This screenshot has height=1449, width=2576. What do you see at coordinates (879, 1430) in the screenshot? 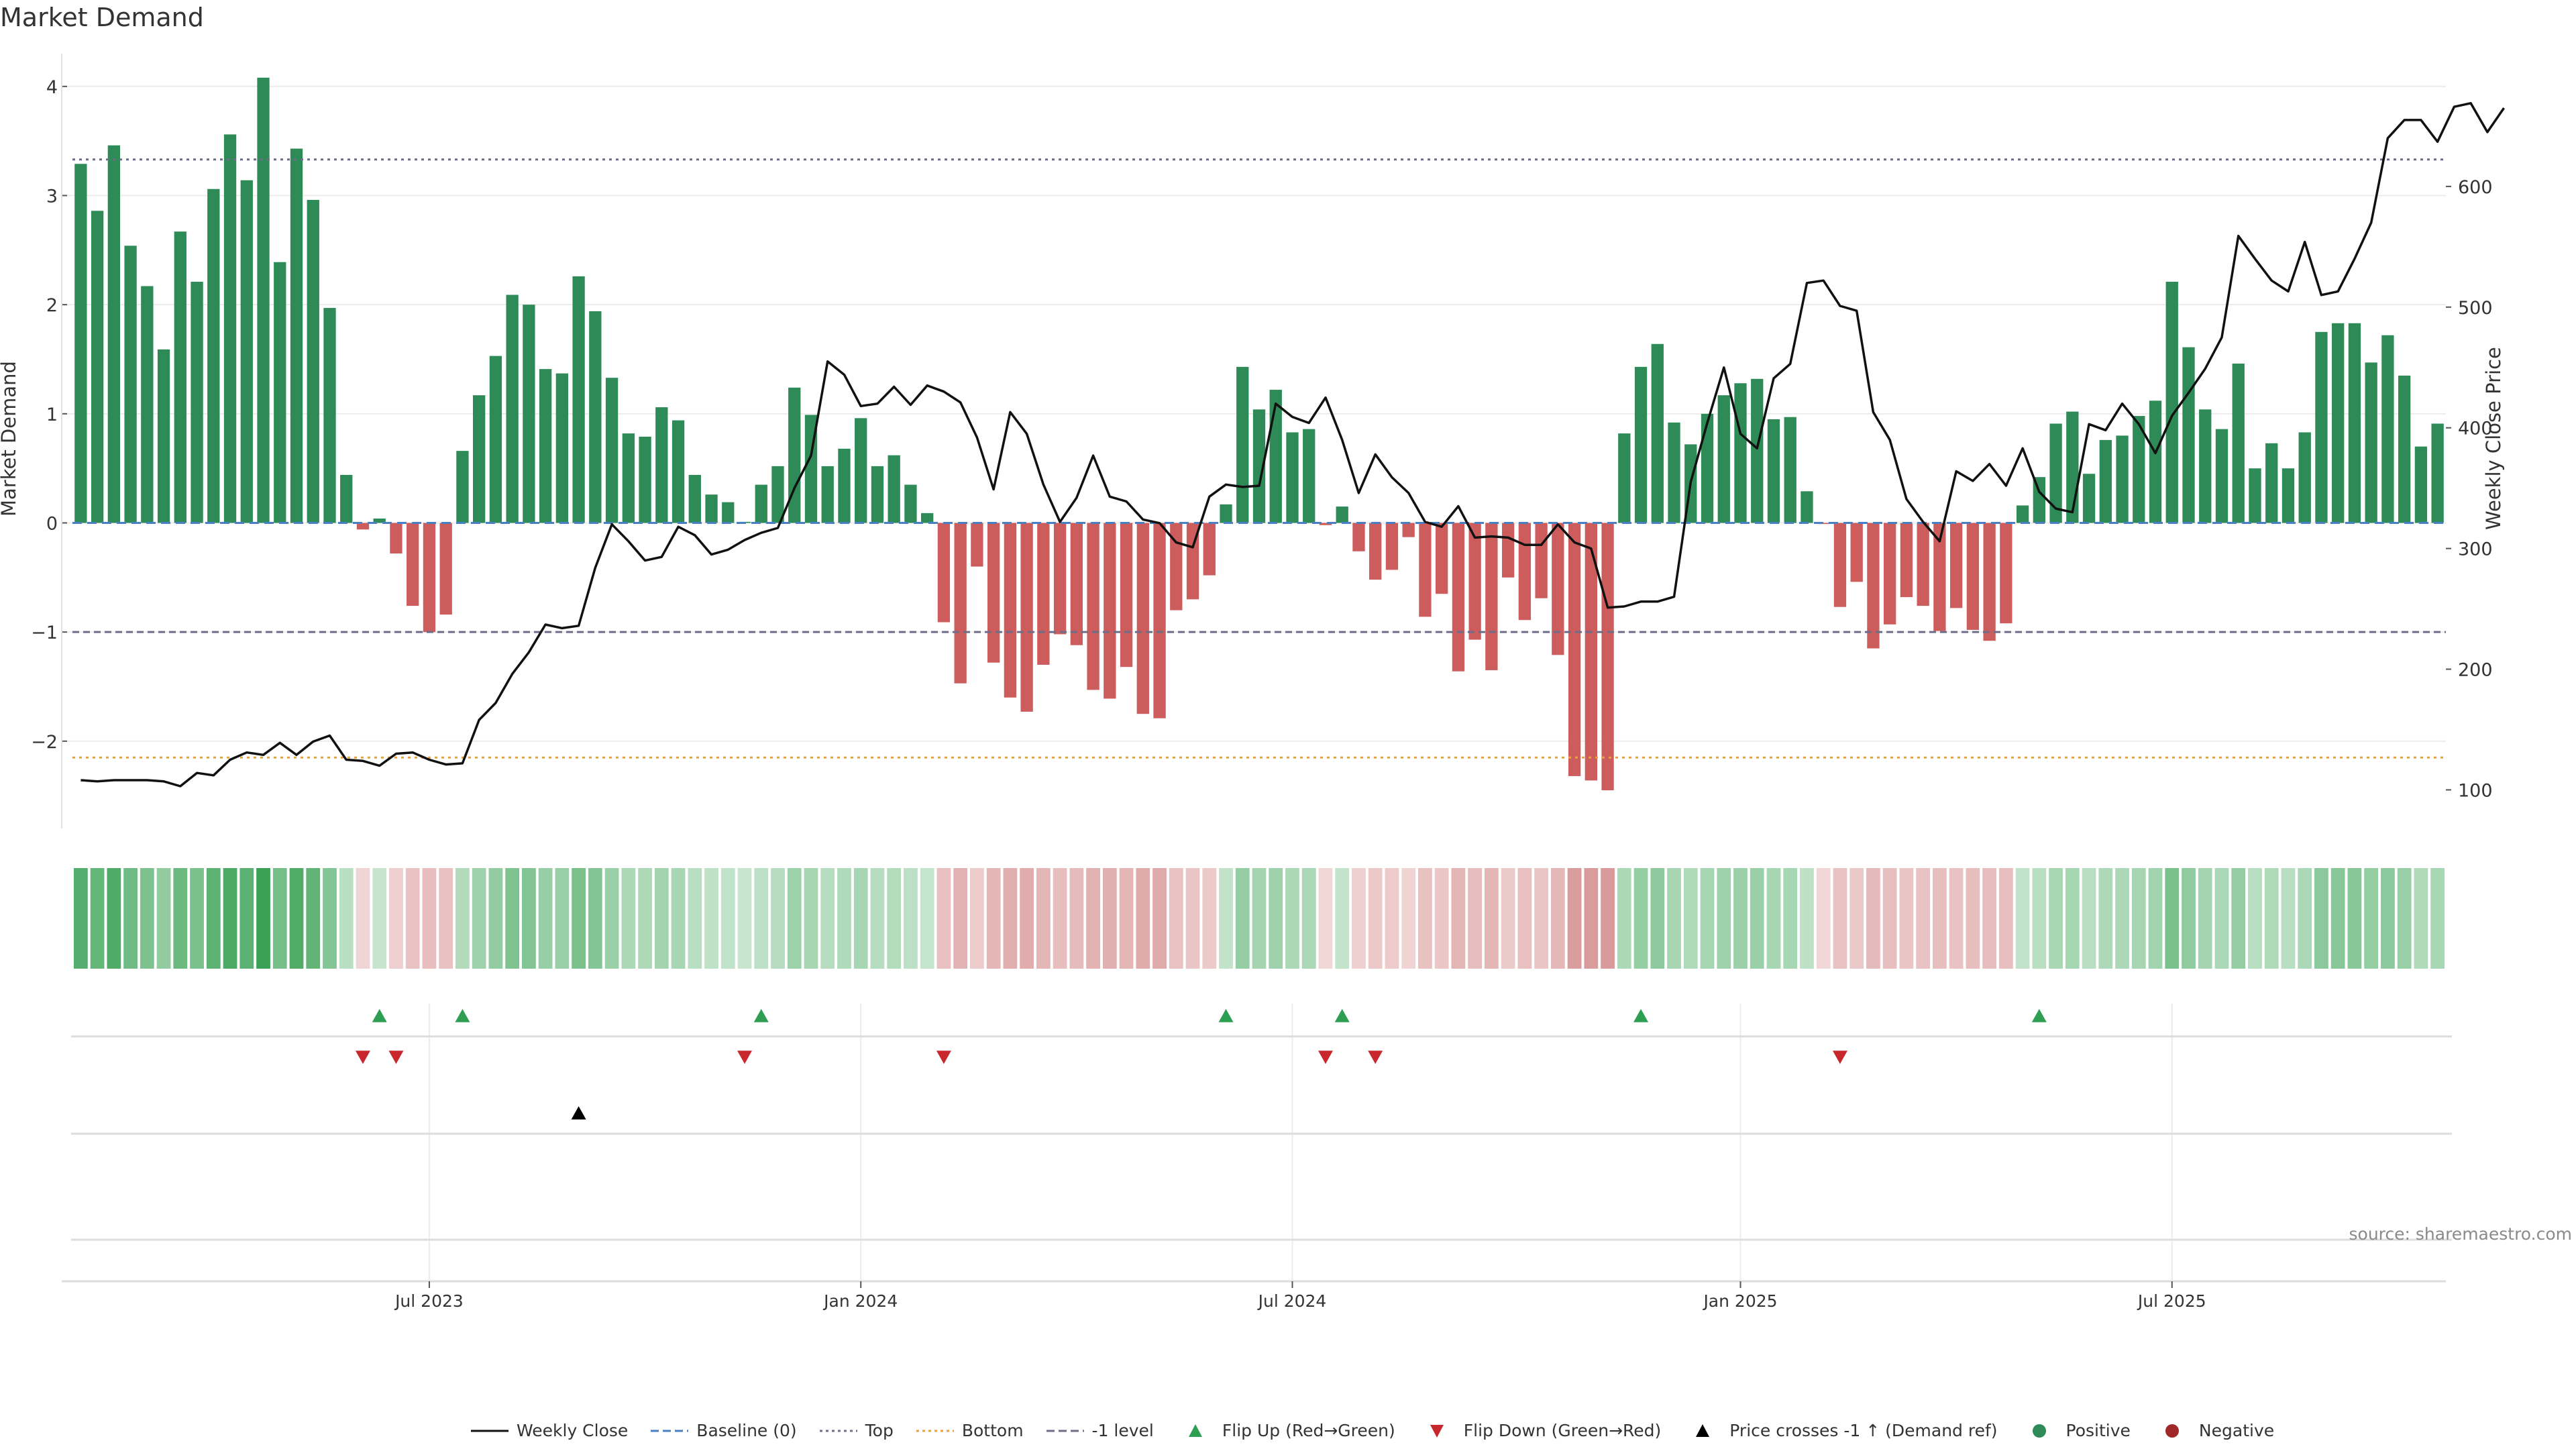
I see `legend-label: Top` at bounding box center [879, 1430].